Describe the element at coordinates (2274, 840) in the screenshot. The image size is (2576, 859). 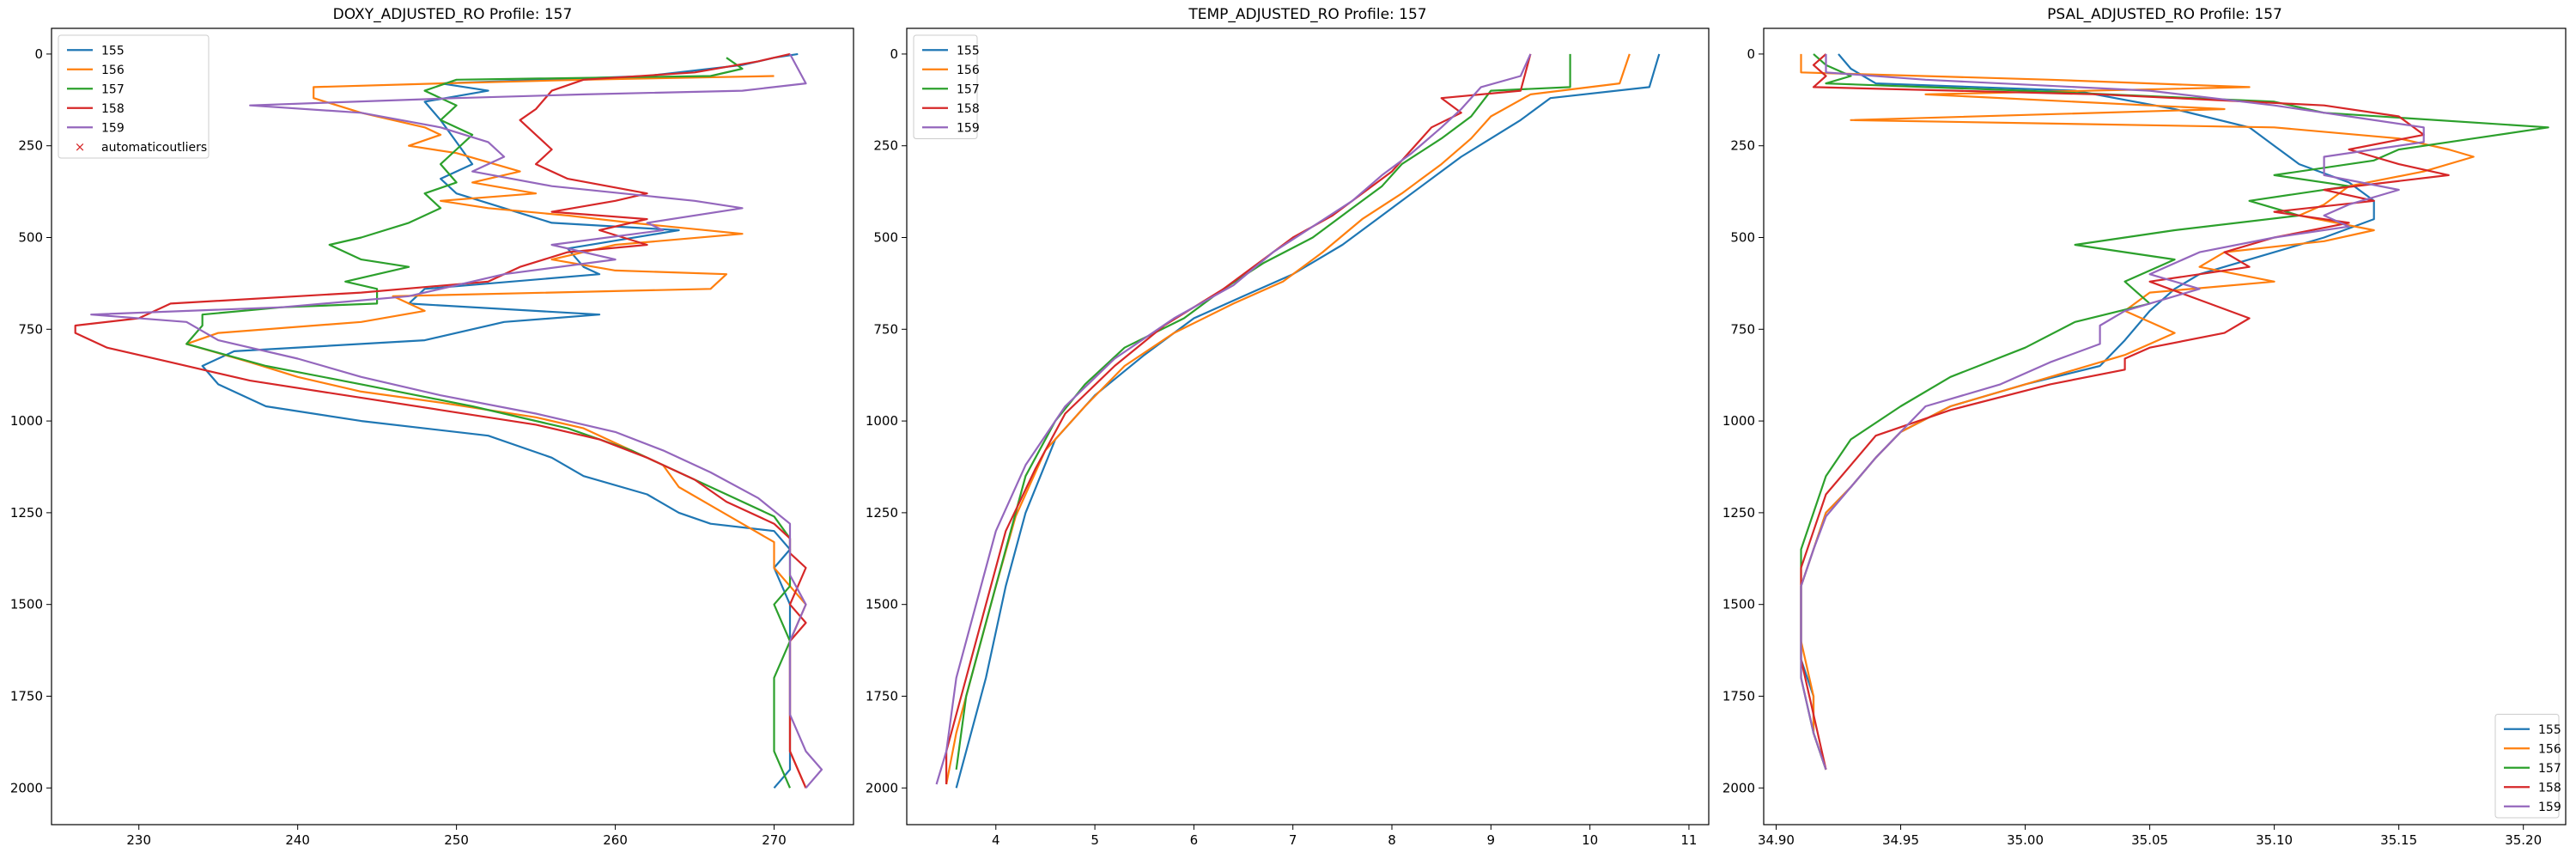
I see `x-tick-label: 35.10` at that location.